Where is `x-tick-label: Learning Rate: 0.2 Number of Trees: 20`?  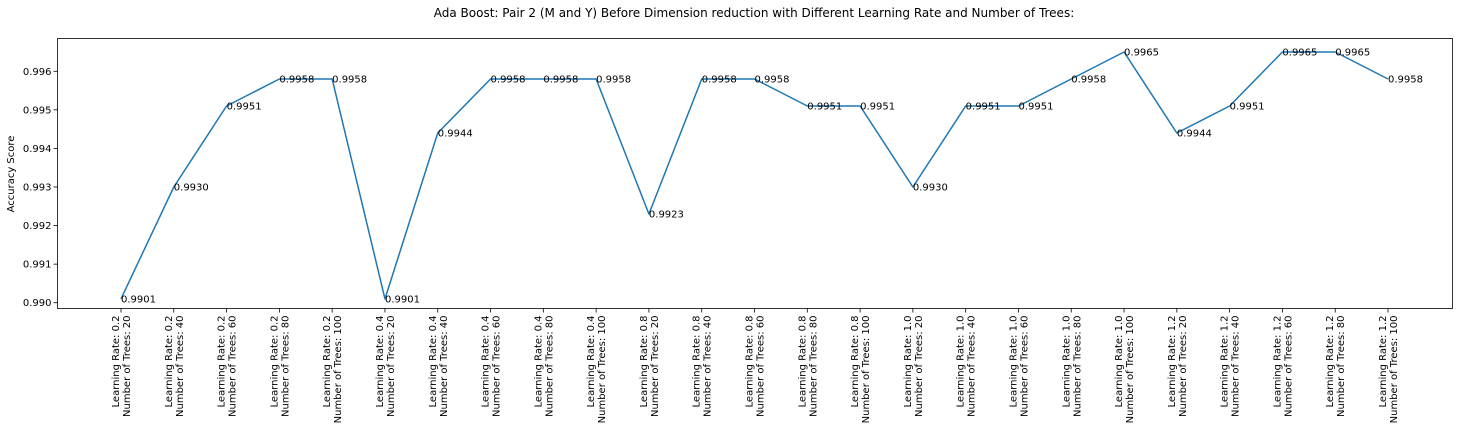
x-tick-label: Learning Rate: 0.2 Number of Trees: 20 is located at coordinates (122, 366).